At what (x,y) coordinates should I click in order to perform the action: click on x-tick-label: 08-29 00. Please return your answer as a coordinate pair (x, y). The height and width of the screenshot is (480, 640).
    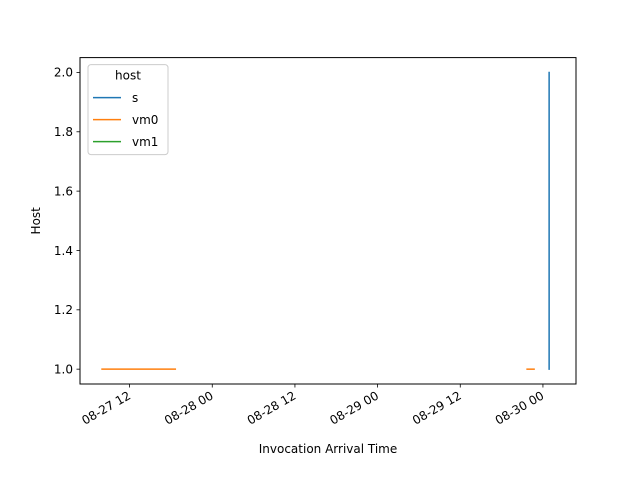
    Looking at the image, I should click on (354, 407).